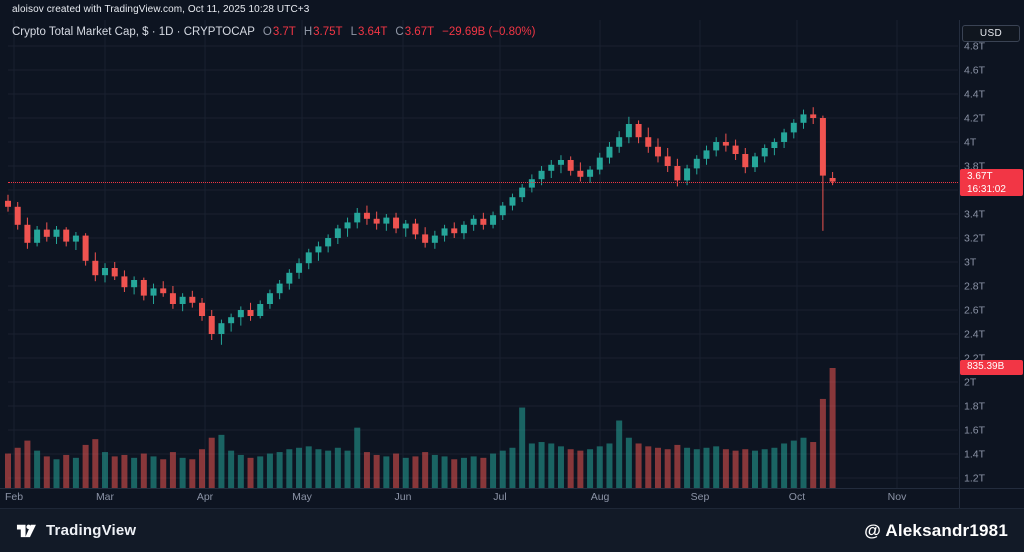 The width and height of the screenshot is (1024, 552). I want to click on time-tick-label: May, so click(302, 497).